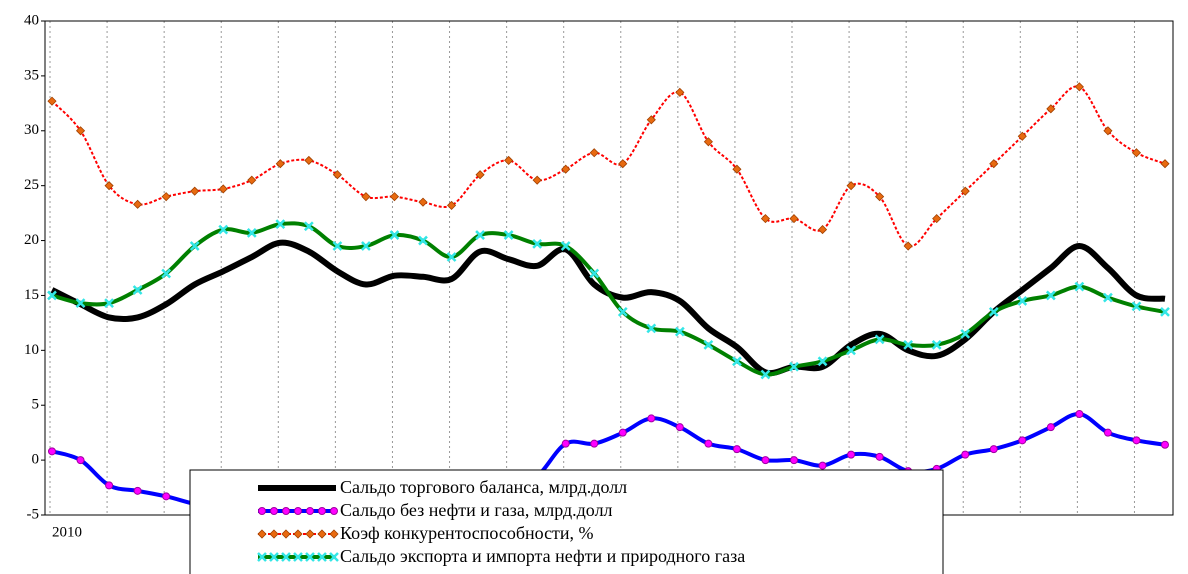  Describe the element at coordinates (36, 460) in the screenshot. I see `y-tick-label: 0` at that location.